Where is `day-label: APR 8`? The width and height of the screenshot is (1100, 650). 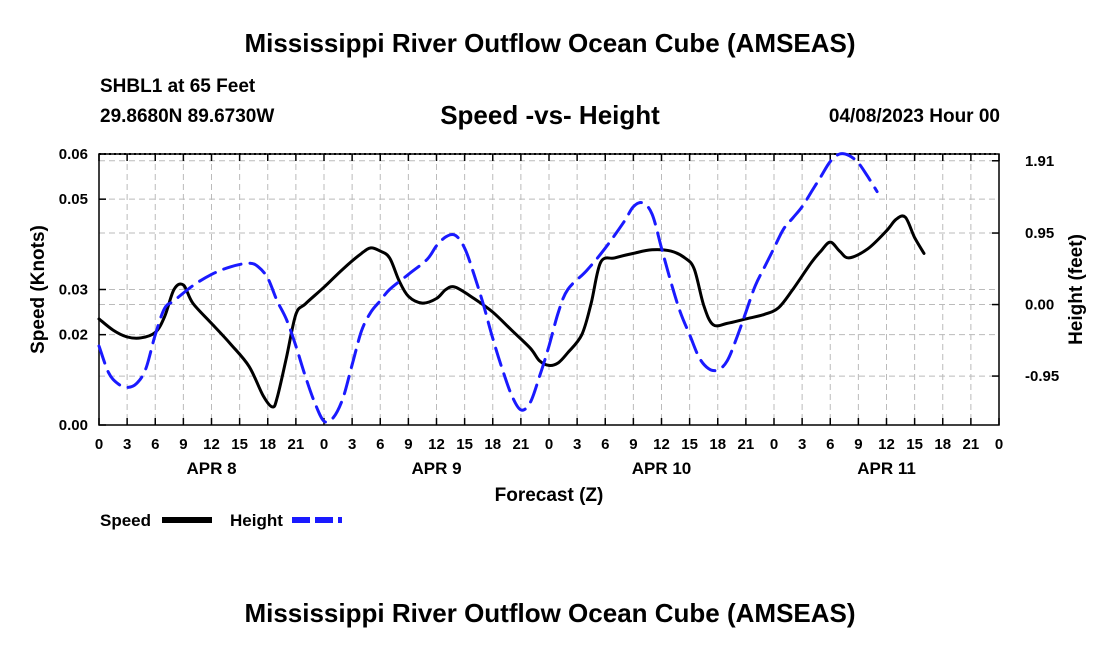
day-label: APR 8 is located at coordinates (211, 468).